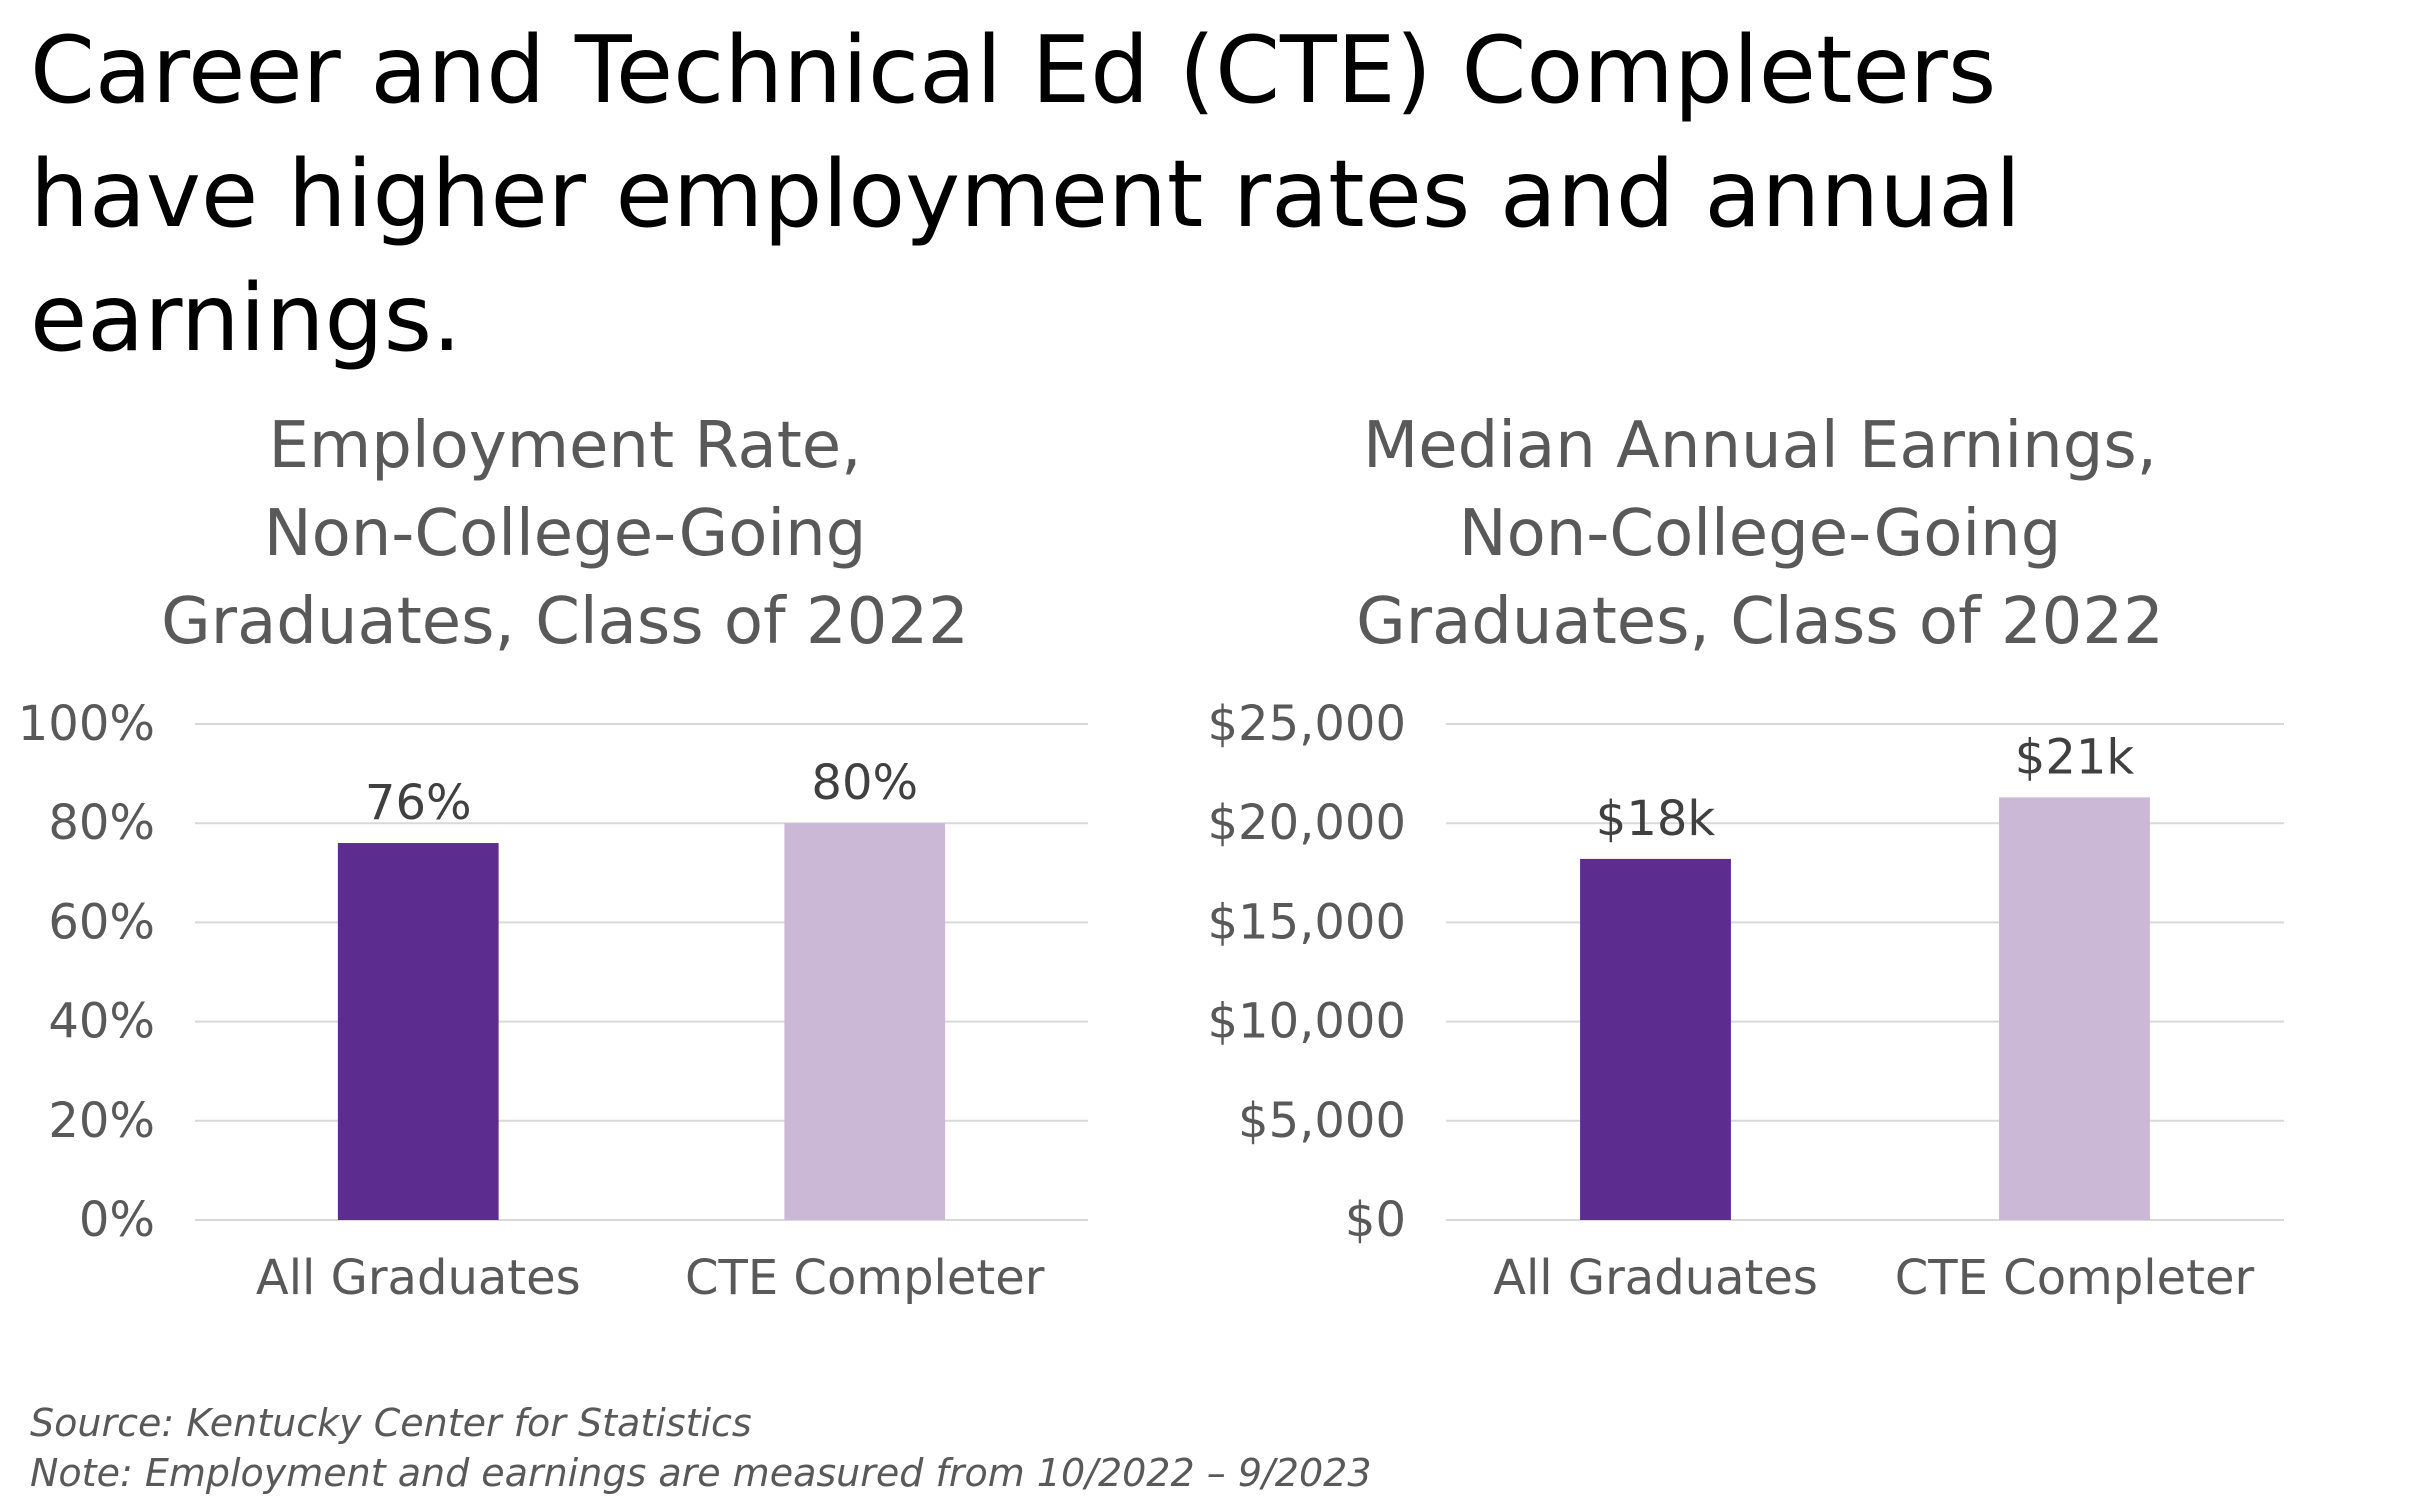  I want to click on y-tick-label: 80%, so click(101, 823).